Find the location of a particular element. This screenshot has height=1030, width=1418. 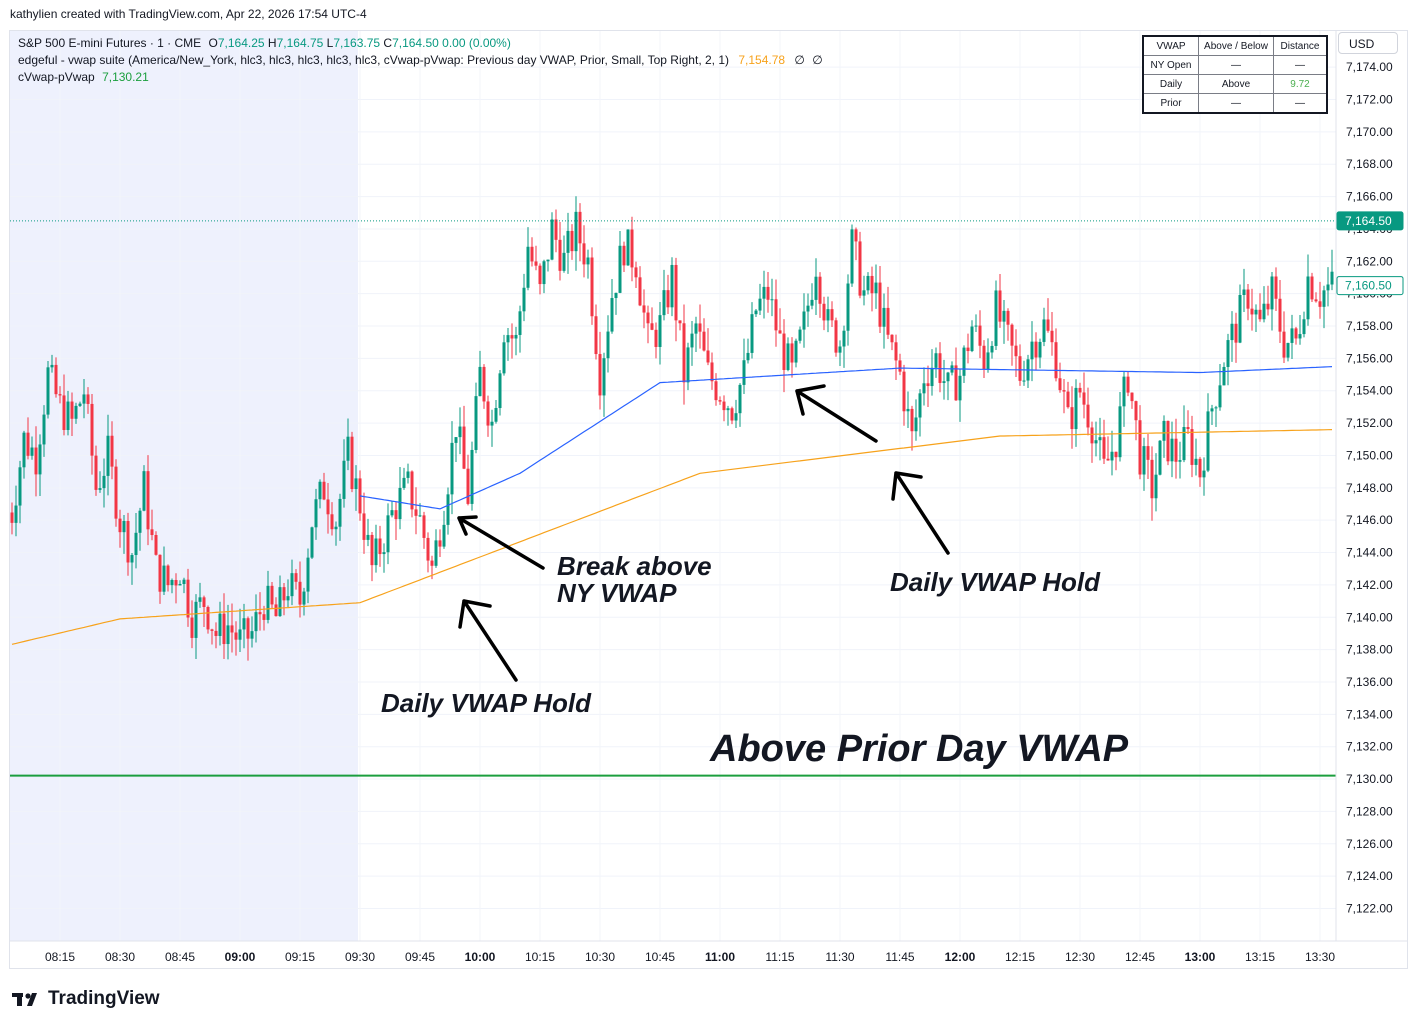

series2-legend: cVwap-pVwap 7,130.21 is located at coordinates (83, 77).